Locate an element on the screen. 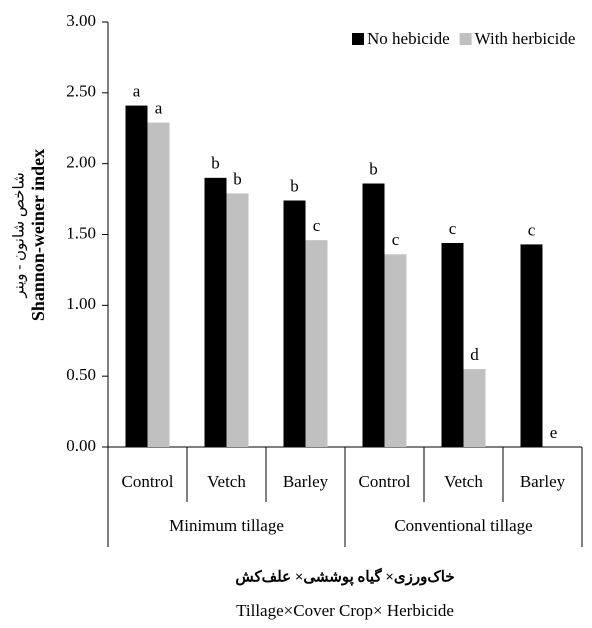 This screenshot has height=628, width=592. letter-label: e is located at coordinates (554, 432).